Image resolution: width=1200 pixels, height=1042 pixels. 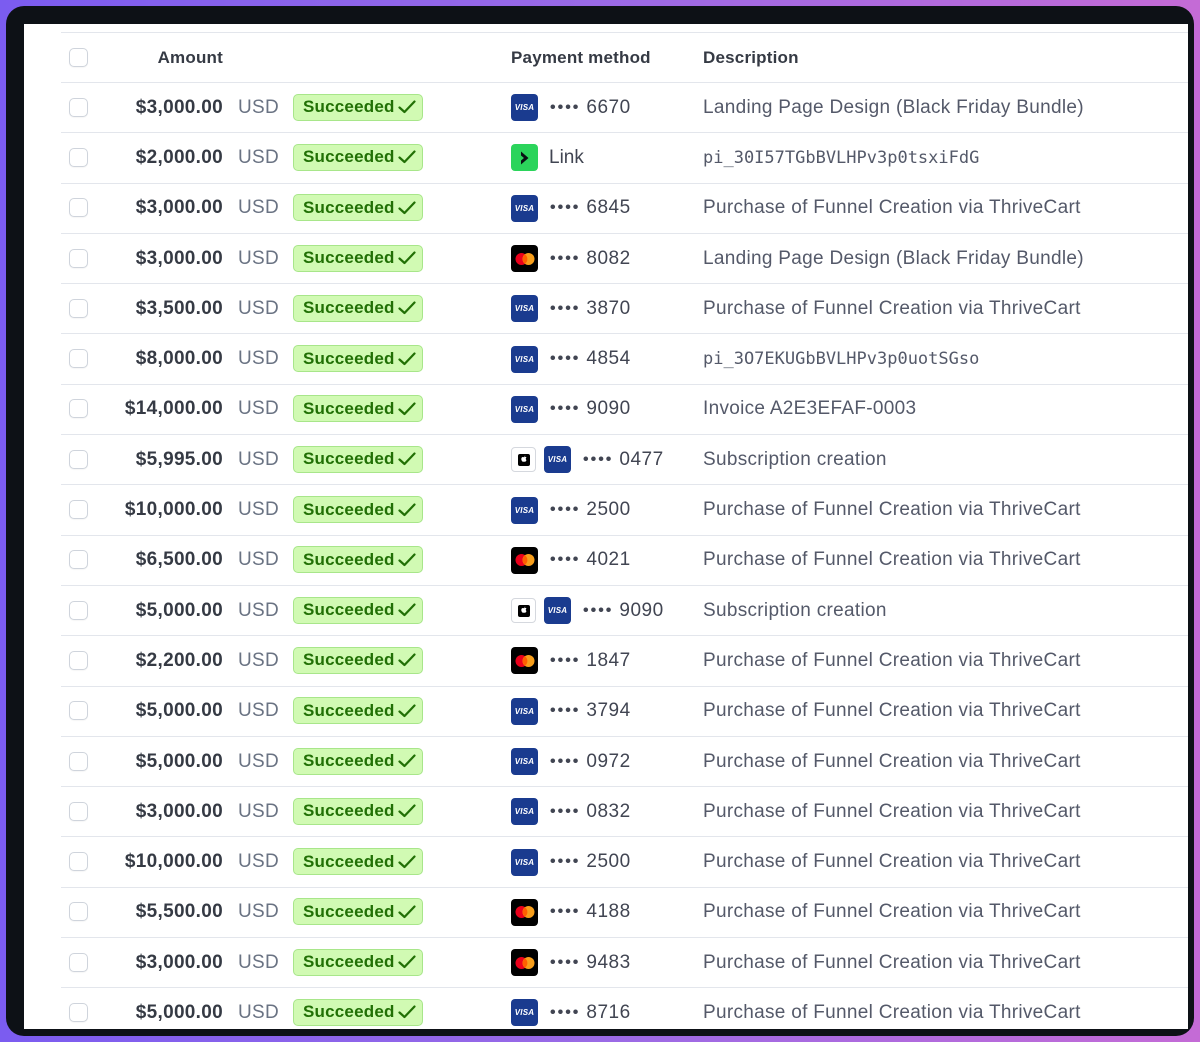 What do you see at coordinates (810, 409) in the screenshot?
I see `description-text: Invoice A2E3EFAF-0003` at bounding box center [810, 409].